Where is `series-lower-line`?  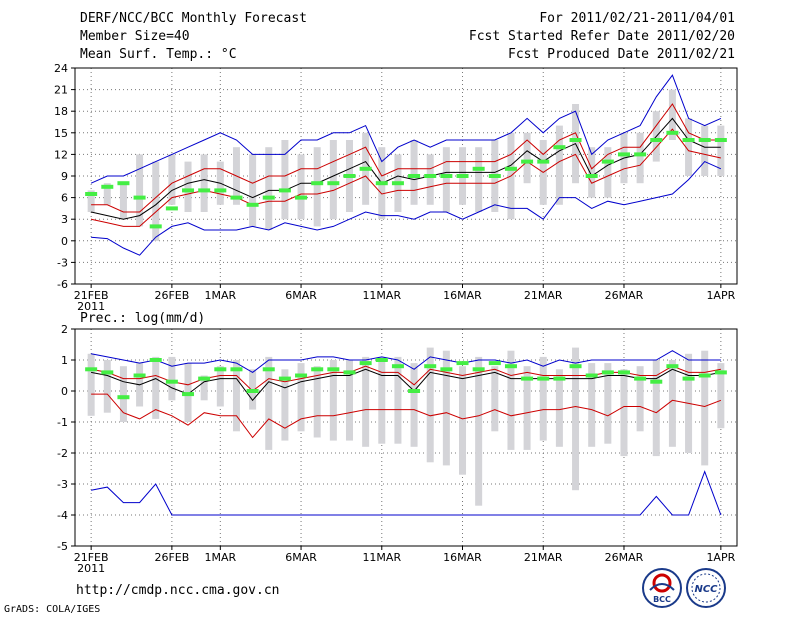 series-lower-line is located at coordinates (406, 177).